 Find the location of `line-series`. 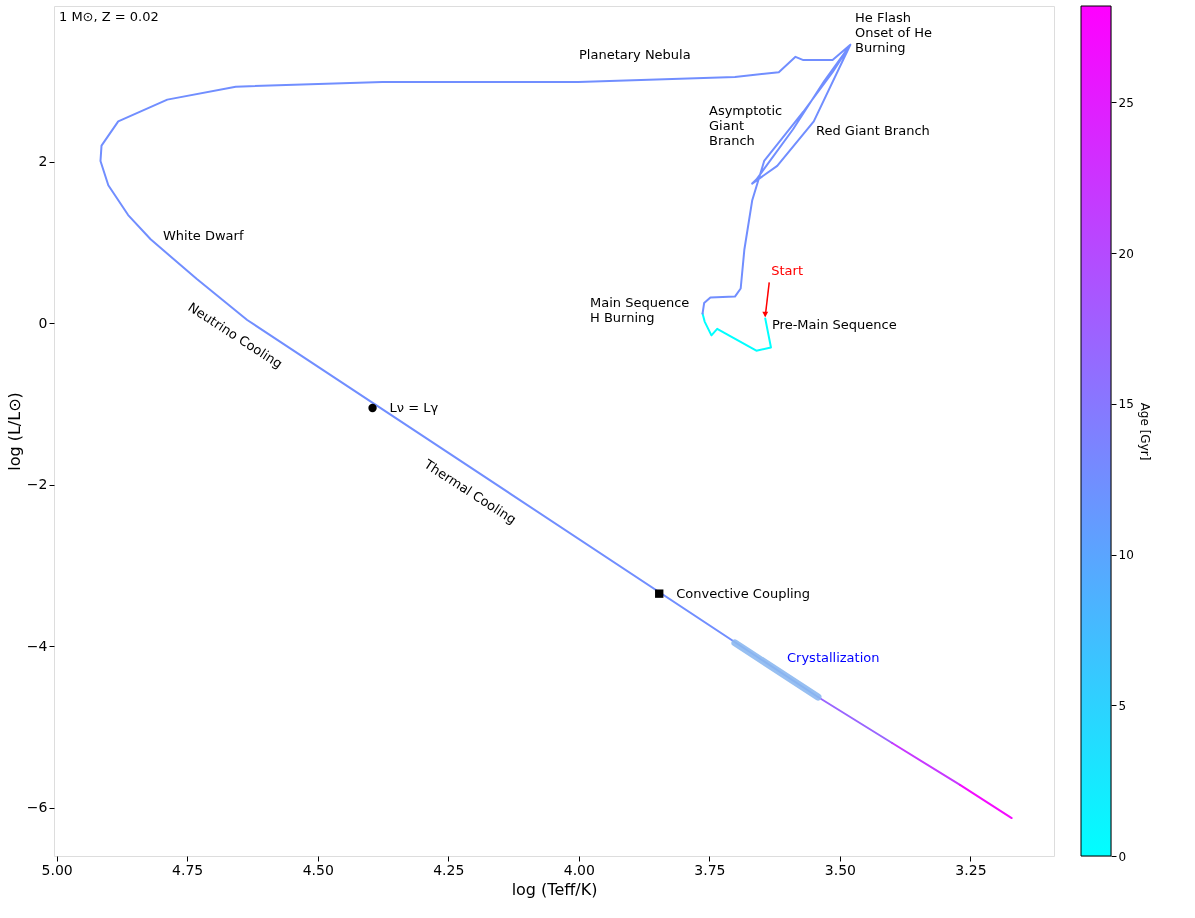

line-series is located at coordinates (736, 332).